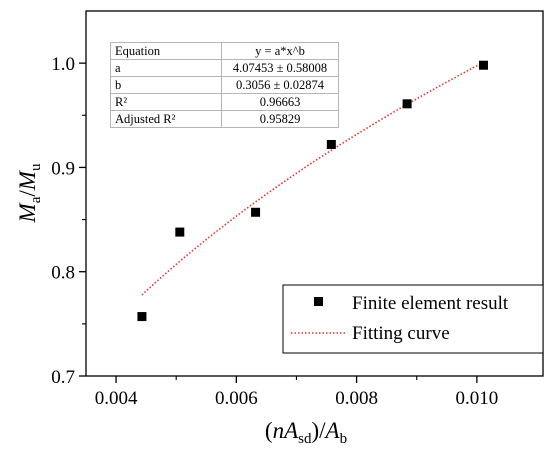 This screenshot has width=550, height=453. I want to click on fit-table-row: Adjusted R² 0.95829, so click(224, 119).